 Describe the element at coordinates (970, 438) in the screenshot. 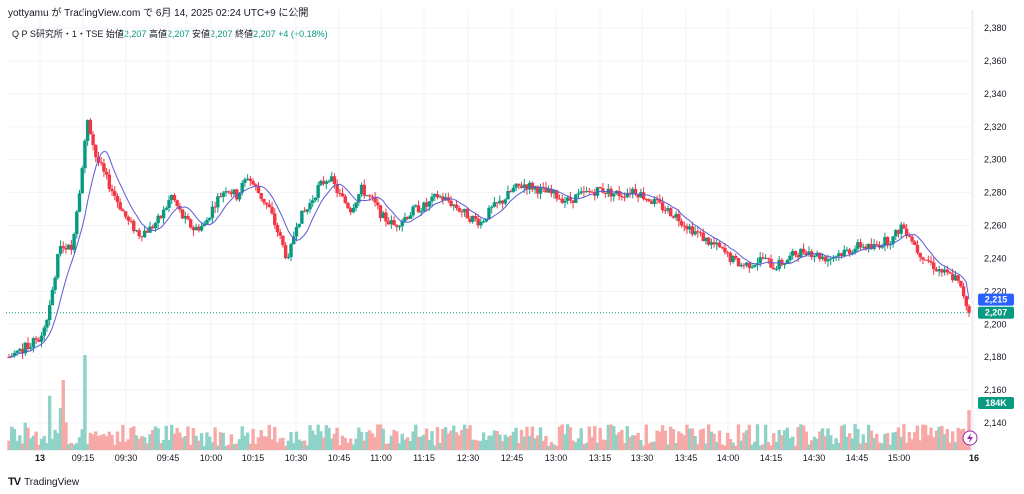

I see `lightning-icon` at that location.